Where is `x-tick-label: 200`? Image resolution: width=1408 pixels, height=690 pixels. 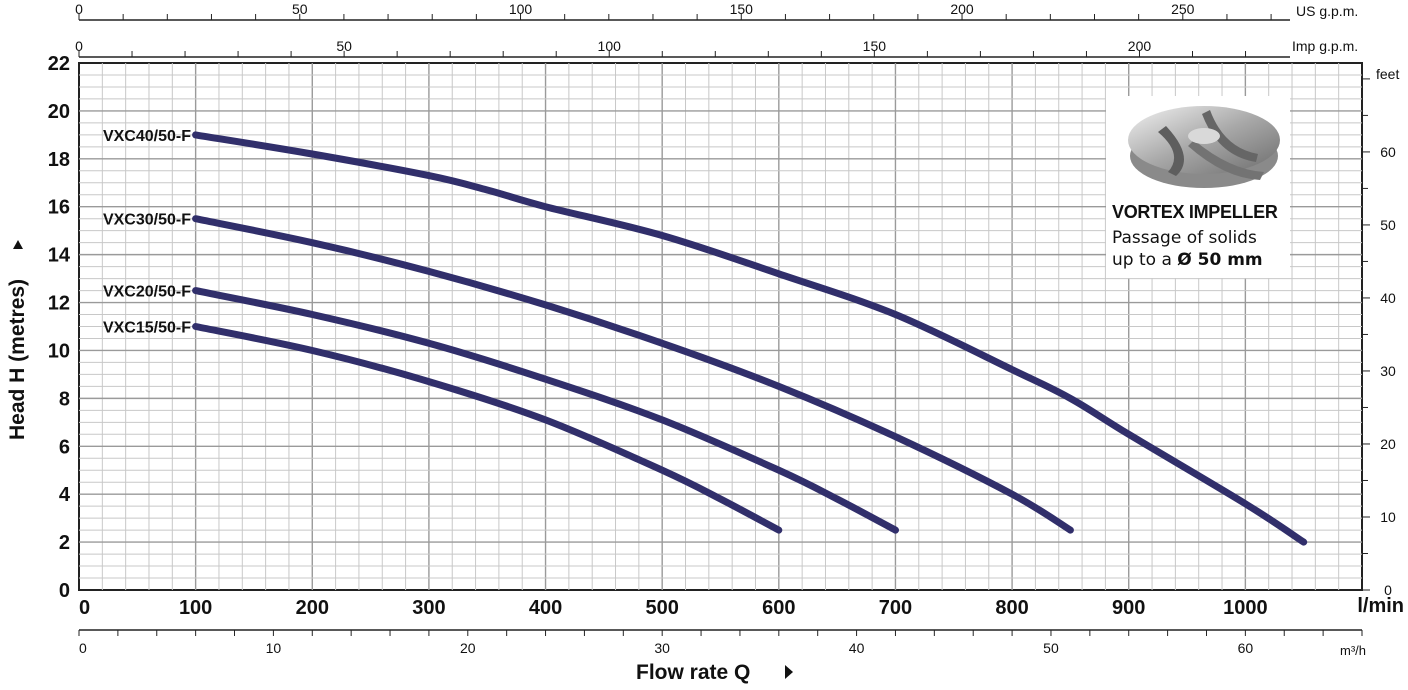
x-tick-label: 200 is located at coordinates (312, 608).